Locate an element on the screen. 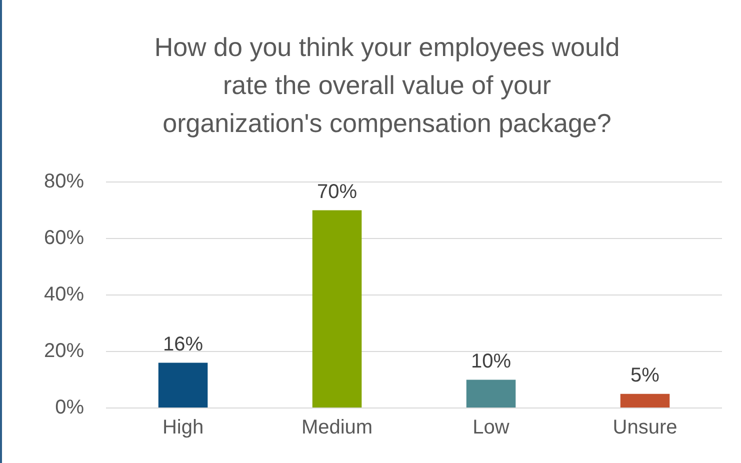 The width and height of the screenshot is (741, 463). data-label: 16% is located at coordinates (183, 344).